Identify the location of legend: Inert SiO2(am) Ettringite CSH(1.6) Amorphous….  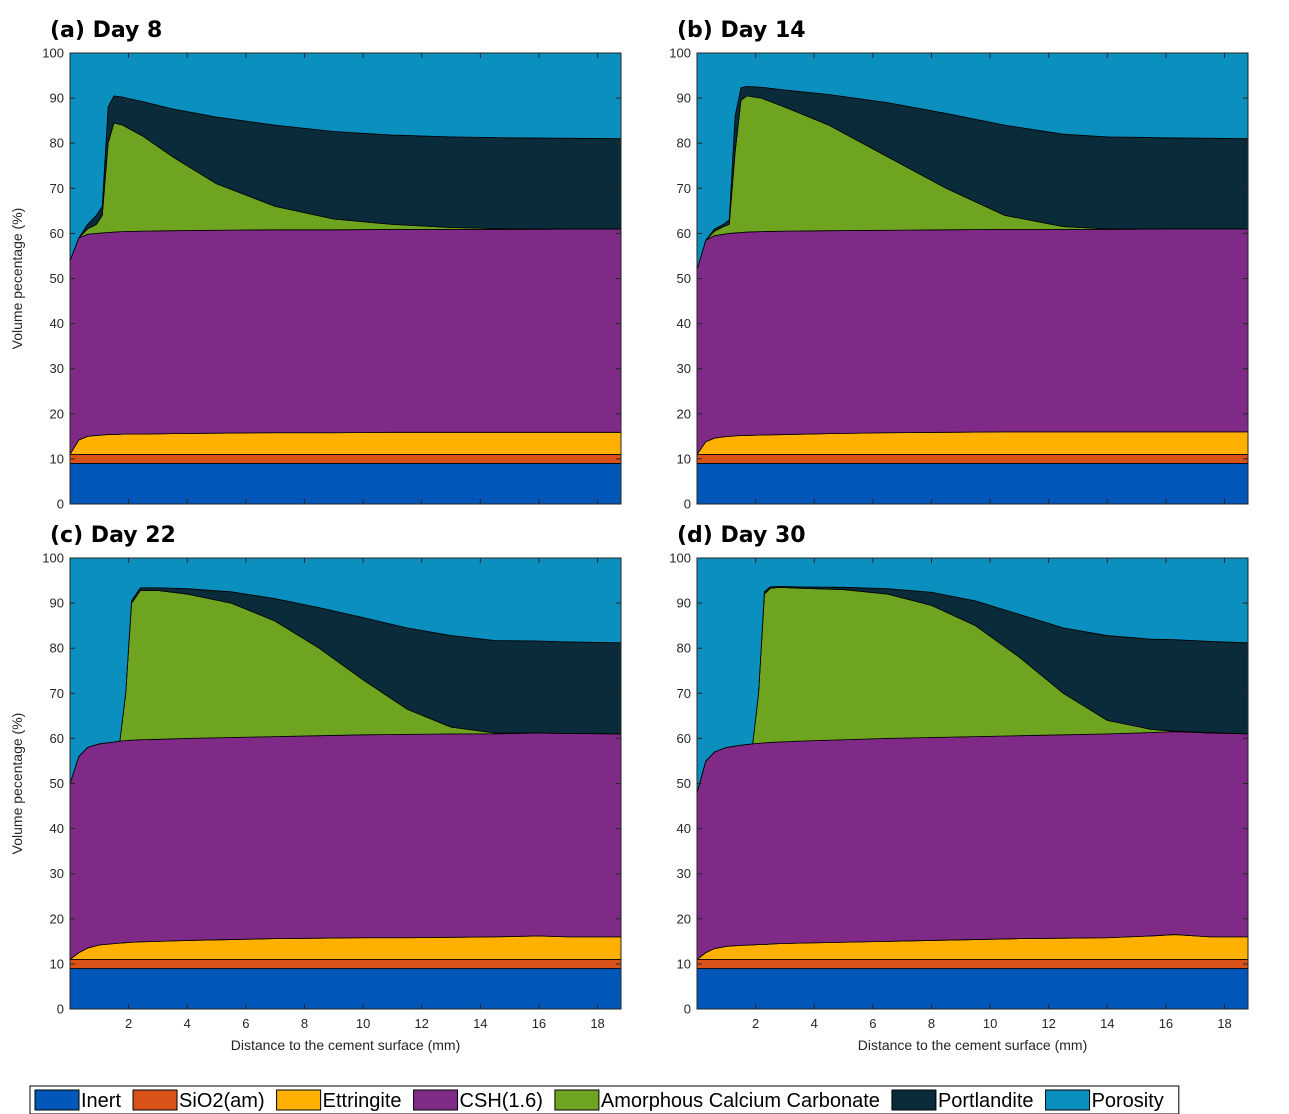
(604, 1099).